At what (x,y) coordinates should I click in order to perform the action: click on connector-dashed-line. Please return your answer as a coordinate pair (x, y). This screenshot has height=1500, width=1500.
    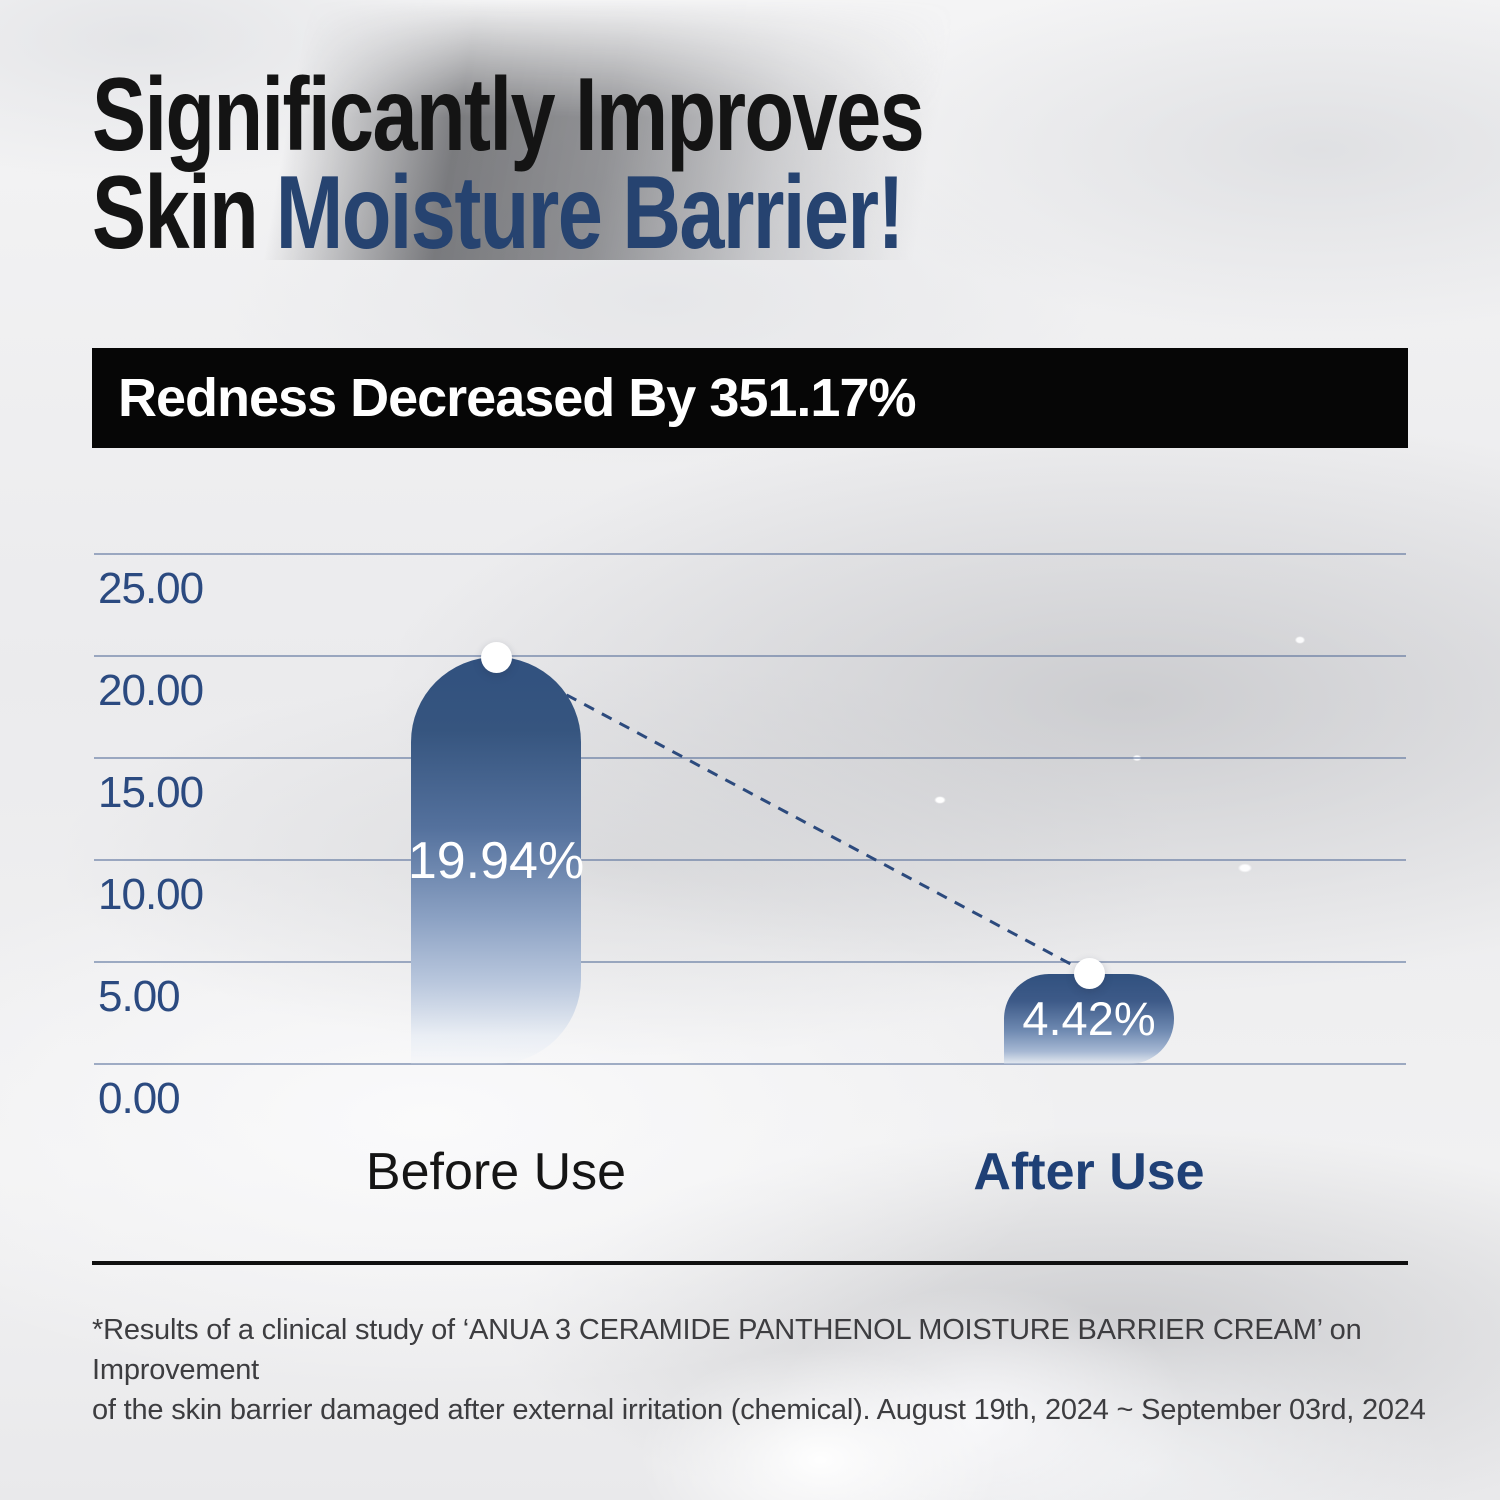
    Looking at the image, I should click on (792, 815).